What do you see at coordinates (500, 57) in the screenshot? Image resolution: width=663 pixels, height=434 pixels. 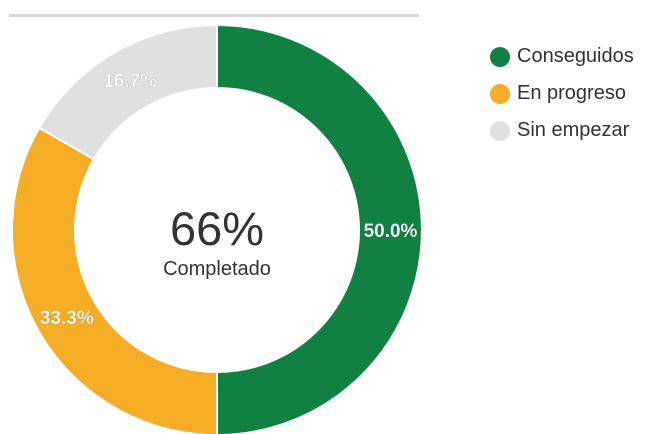 I see `legend-swatch-conseguidos` at bounding box center [500, 57].